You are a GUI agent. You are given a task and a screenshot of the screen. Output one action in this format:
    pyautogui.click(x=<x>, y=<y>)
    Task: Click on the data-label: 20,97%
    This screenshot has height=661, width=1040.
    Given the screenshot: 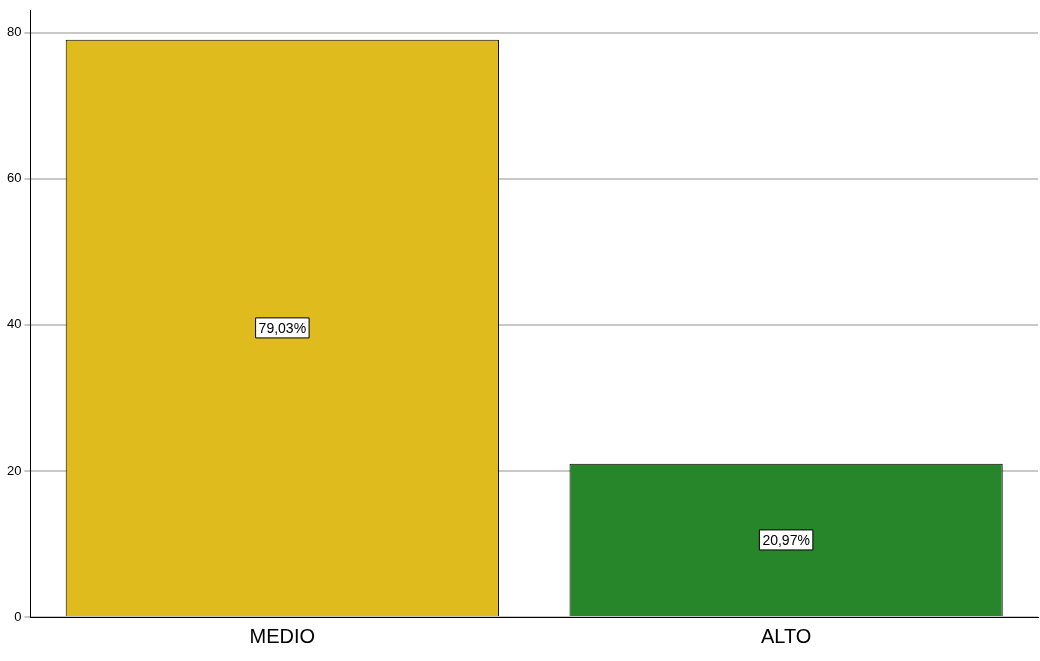 What is the action you would take?
    pyautogui.click(x=786, y=539)
    